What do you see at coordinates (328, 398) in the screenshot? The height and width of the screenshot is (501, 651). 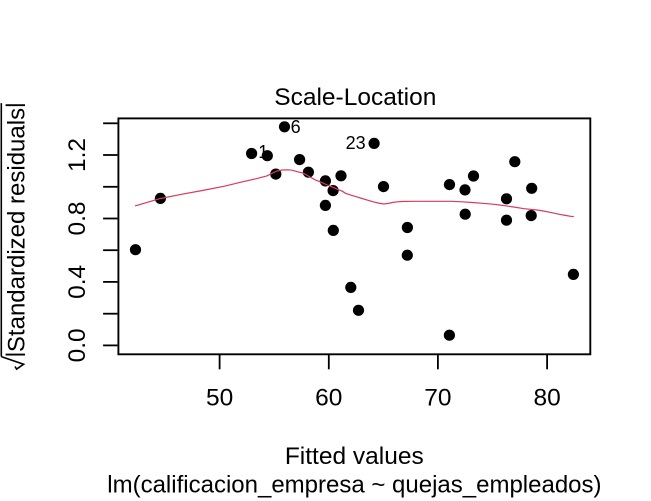 I see `svg-text: 60` at bounding box center [328, 398].